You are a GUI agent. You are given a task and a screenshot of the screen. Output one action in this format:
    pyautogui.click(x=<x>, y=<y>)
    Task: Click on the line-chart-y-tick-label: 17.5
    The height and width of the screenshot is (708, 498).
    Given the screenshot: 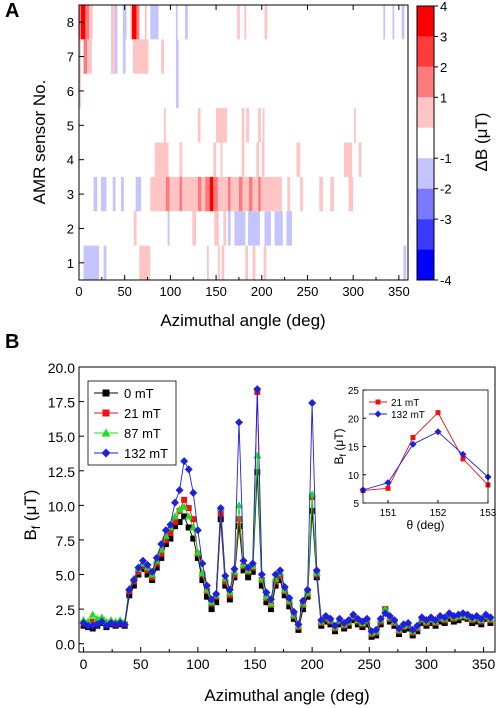 What is the action you would take?
    pyautogui.click(x=61, y=403)
    